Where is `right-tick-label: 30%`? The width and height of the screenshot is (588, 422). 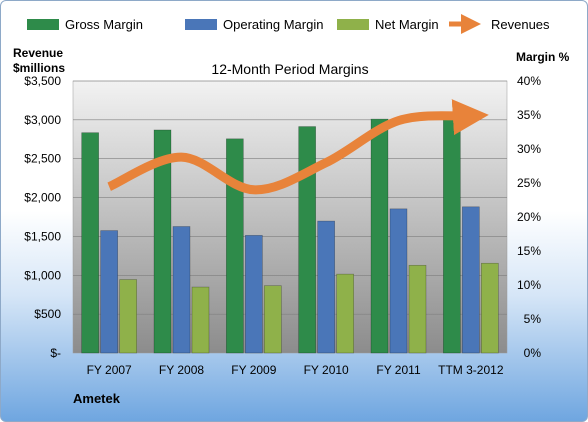 right-tick-label: 30% is located at coordinates (529, 149).